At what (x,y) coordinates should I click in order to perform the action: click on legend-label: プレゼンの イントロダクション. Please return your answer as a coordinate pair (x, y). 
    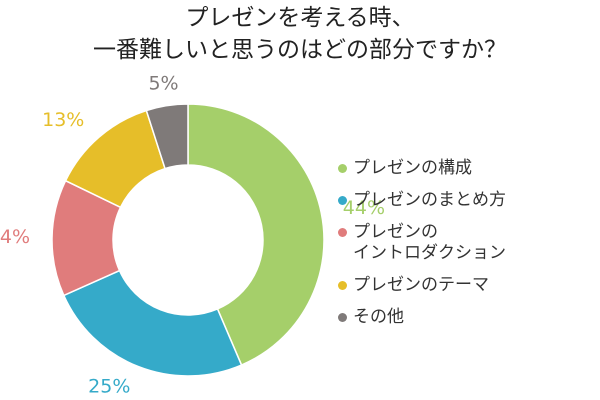
    Looking at the image, I should click on (429, 242).